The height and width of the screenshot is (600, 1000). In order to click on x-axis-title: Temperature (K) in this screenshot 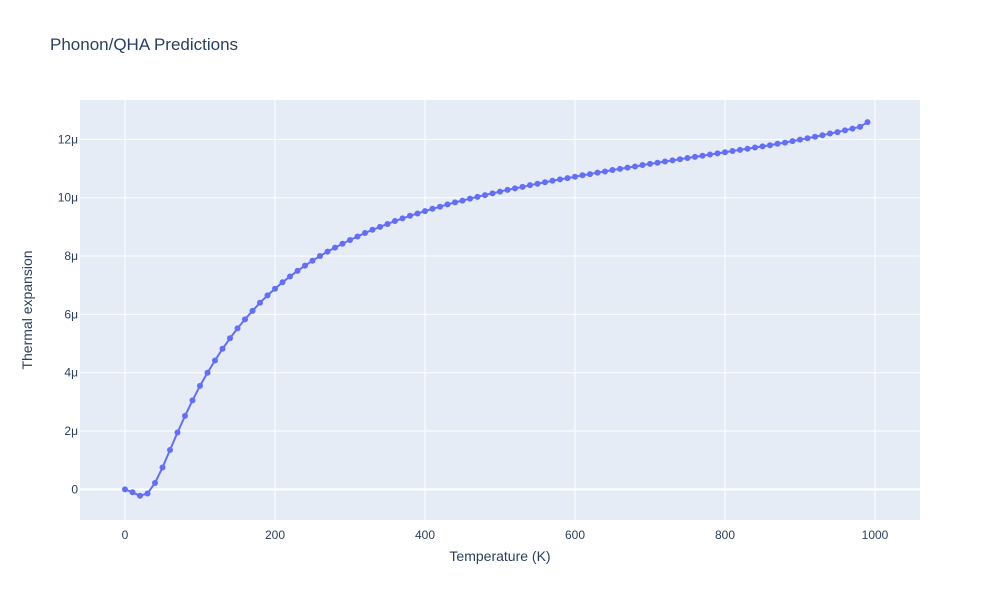, I will do `click(499, 556)`.